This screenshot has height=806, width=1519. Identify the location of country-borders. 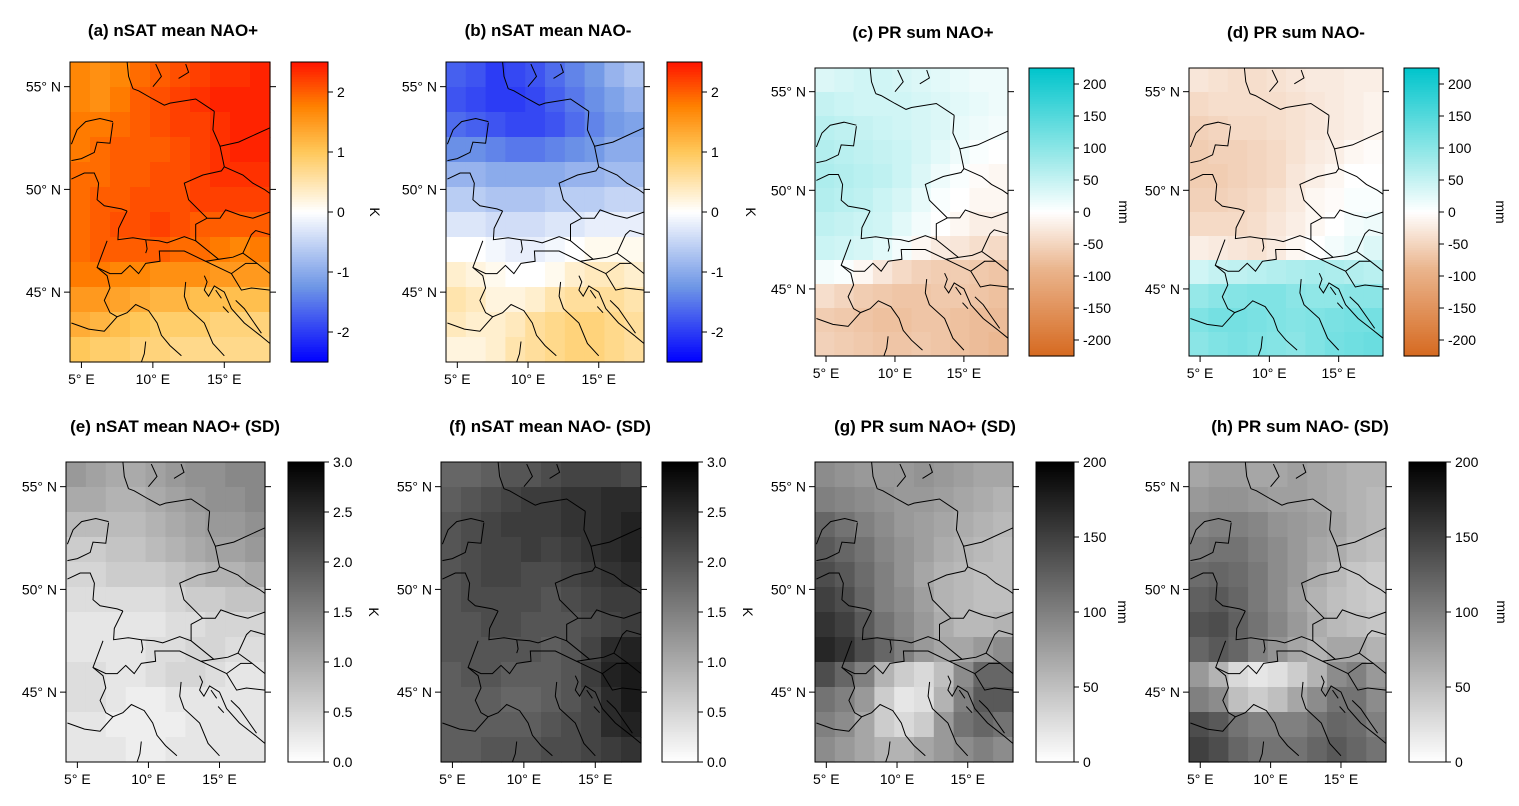
(545, 212).